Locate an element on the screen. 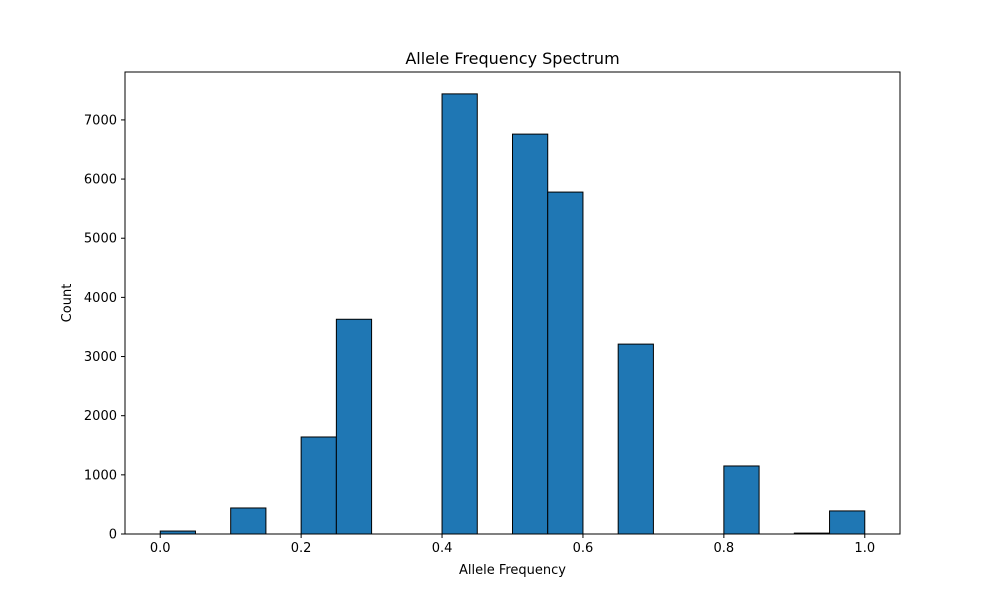 This screenshot has height=604, width=1000. x-tick-label: 0.6 is located at coordinates (583, 548).